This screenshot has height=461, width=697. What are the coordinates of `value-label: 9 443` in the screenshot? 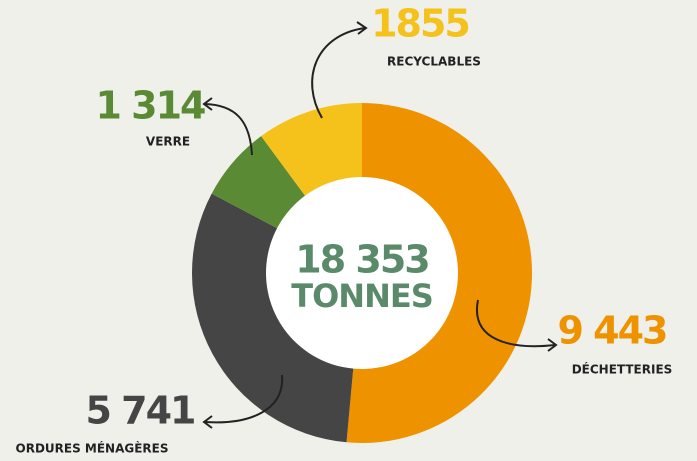 It's located at (612, 331).